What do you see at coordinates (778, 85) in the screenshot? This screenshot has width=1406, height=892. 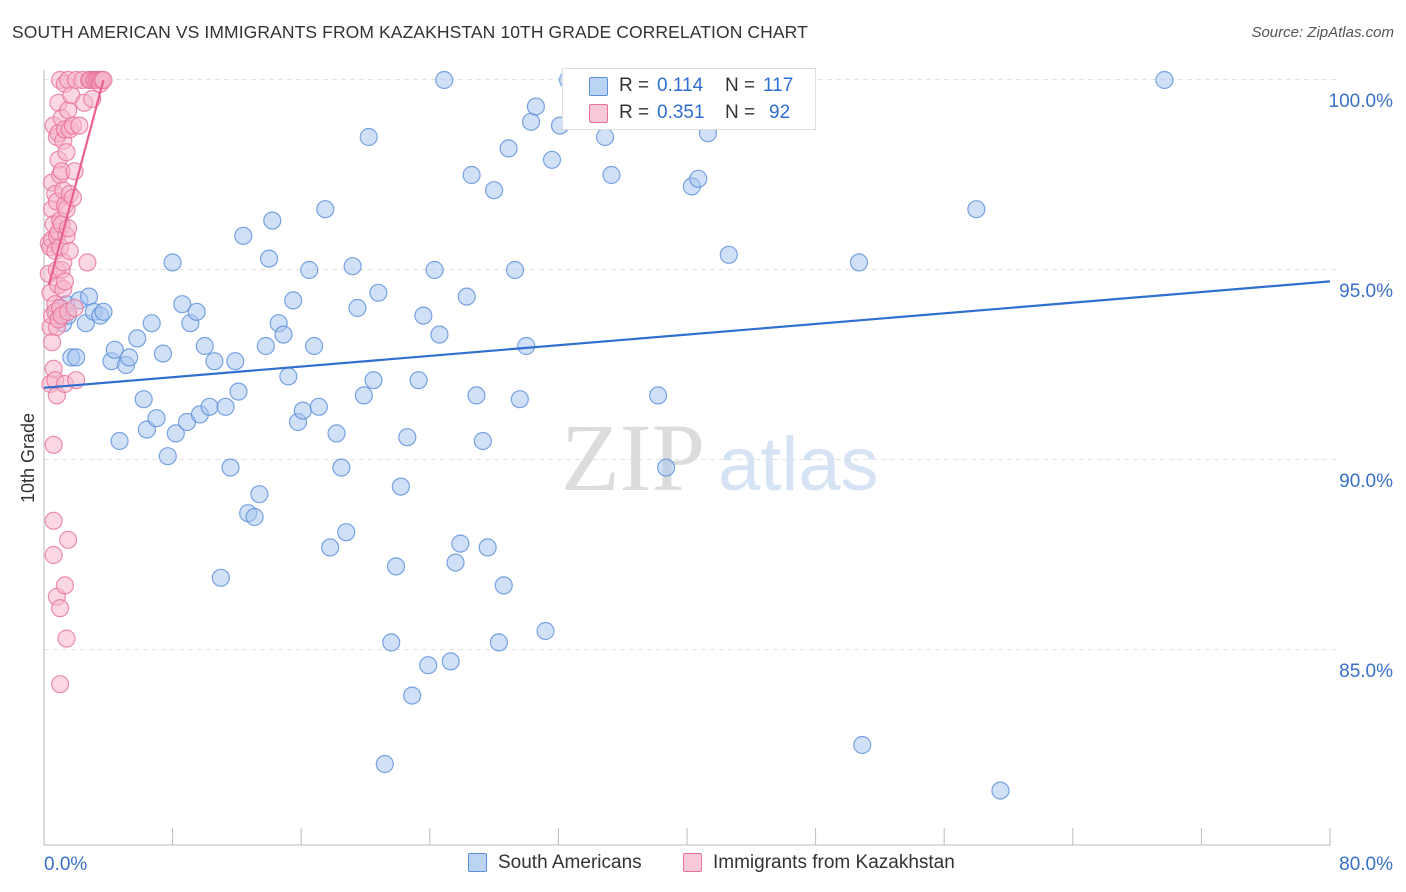 I see `n-value: 117` at bounding box center [778, 85].